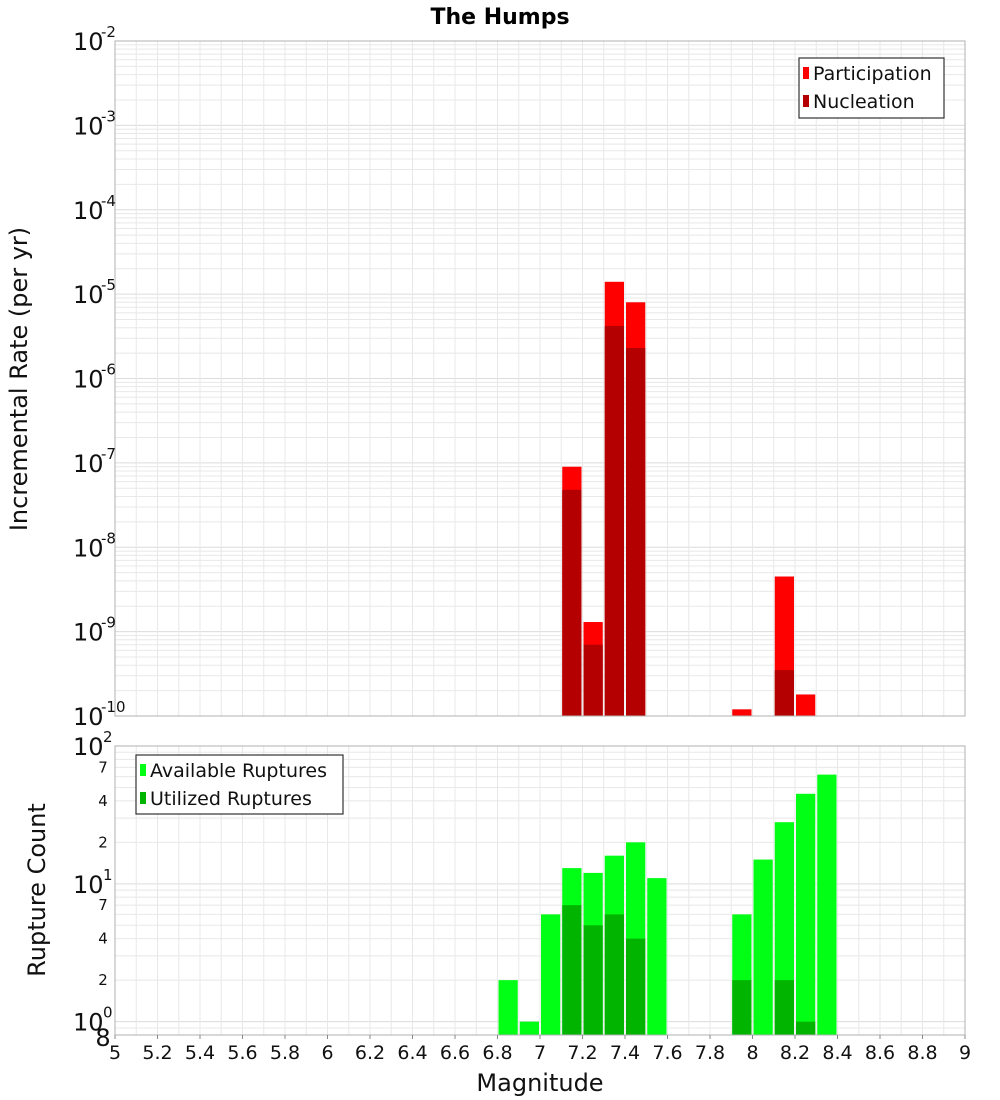 Image resolution: width=1000 pixels, height=1100 pixels. I want to click on x-tick-label: 5.8, so click(285, 1053).